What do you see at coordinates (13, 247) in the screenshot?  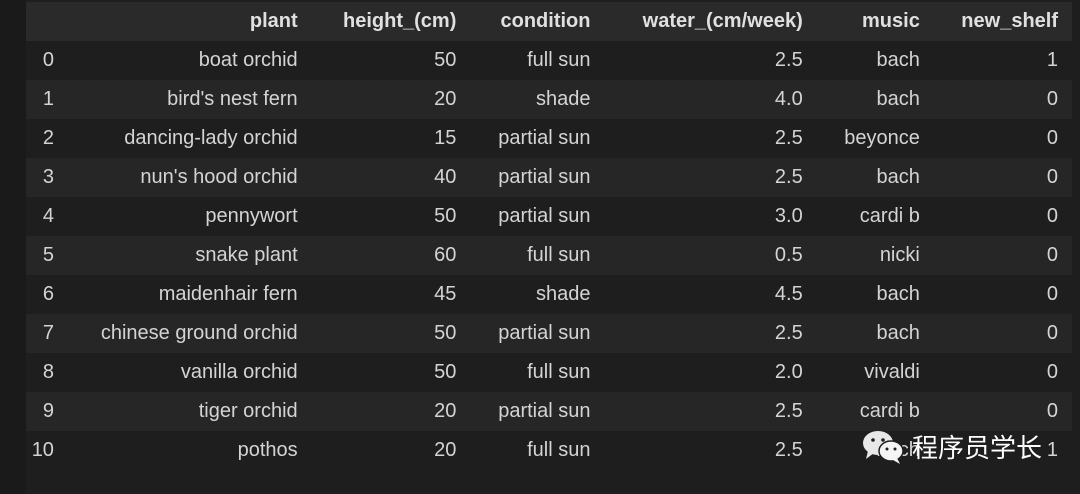 I see `left-gutter` at bounding box center [13, 247].